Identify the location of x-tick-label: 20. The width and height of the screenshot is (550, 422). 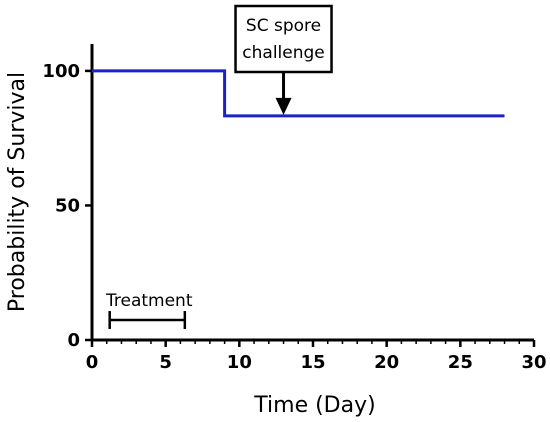
(386, 362).